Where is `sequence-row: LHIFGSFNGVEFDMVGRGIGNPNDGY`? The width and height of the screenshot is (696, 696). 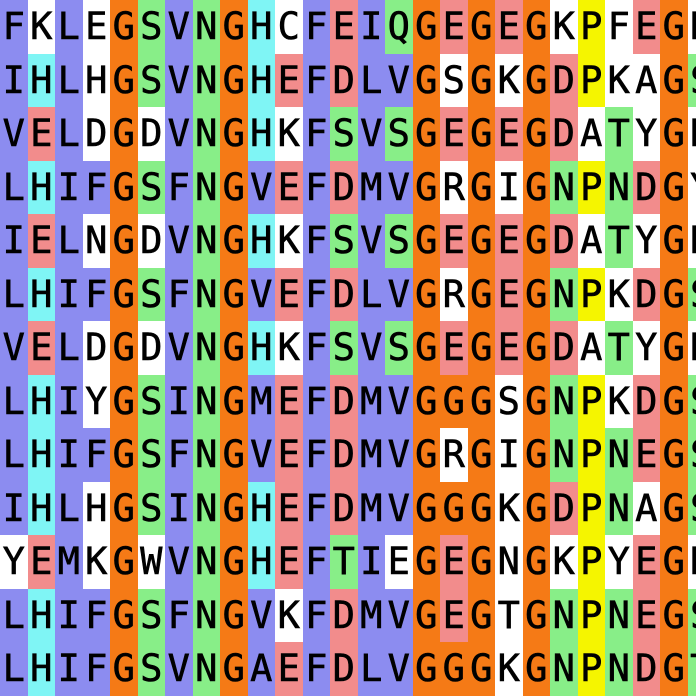 sequence-row: LHIFGSFNGVEFDMVGRGIGNPNDGY is located at coordinates (348, 187).